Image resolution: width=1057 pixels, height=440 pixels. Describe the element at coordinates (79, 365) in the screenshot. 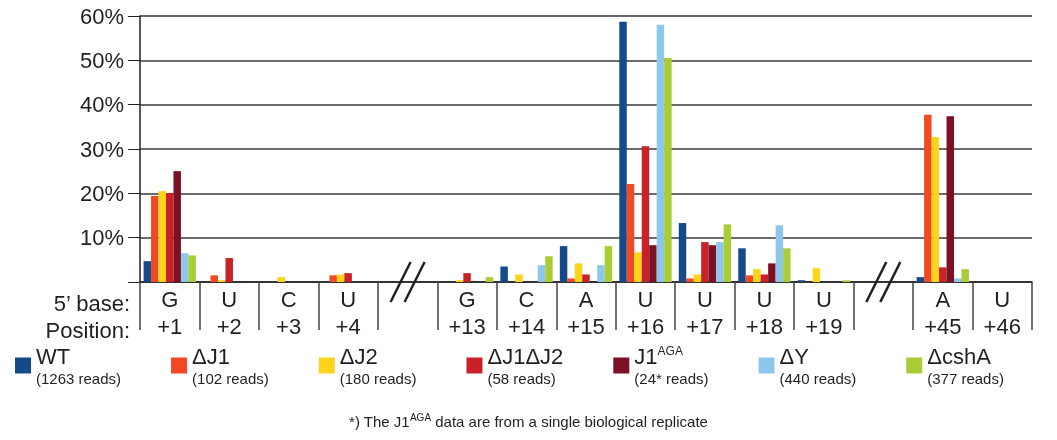

I see `legend-label: WT (1263 reads)` at that location.